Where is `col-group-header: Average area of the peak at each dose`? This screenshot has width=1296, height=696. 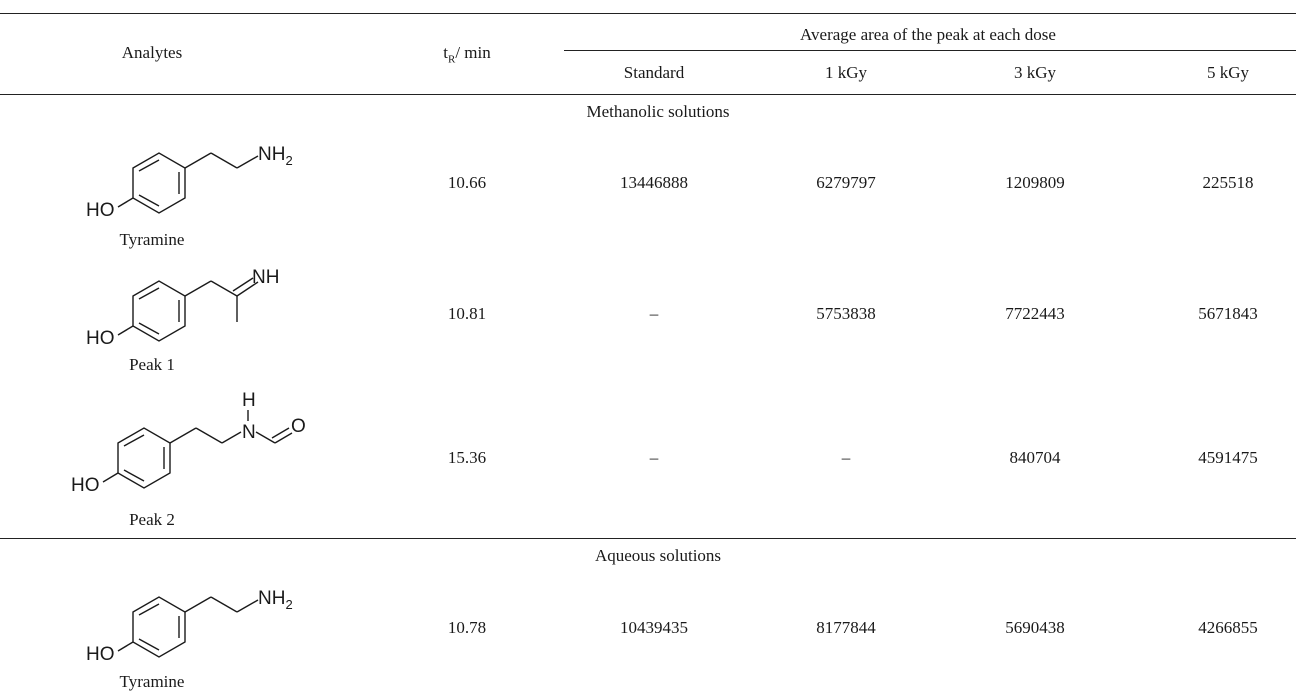 col-group-header: Average area of the peak at each dose is located at coordinates (928, 35).